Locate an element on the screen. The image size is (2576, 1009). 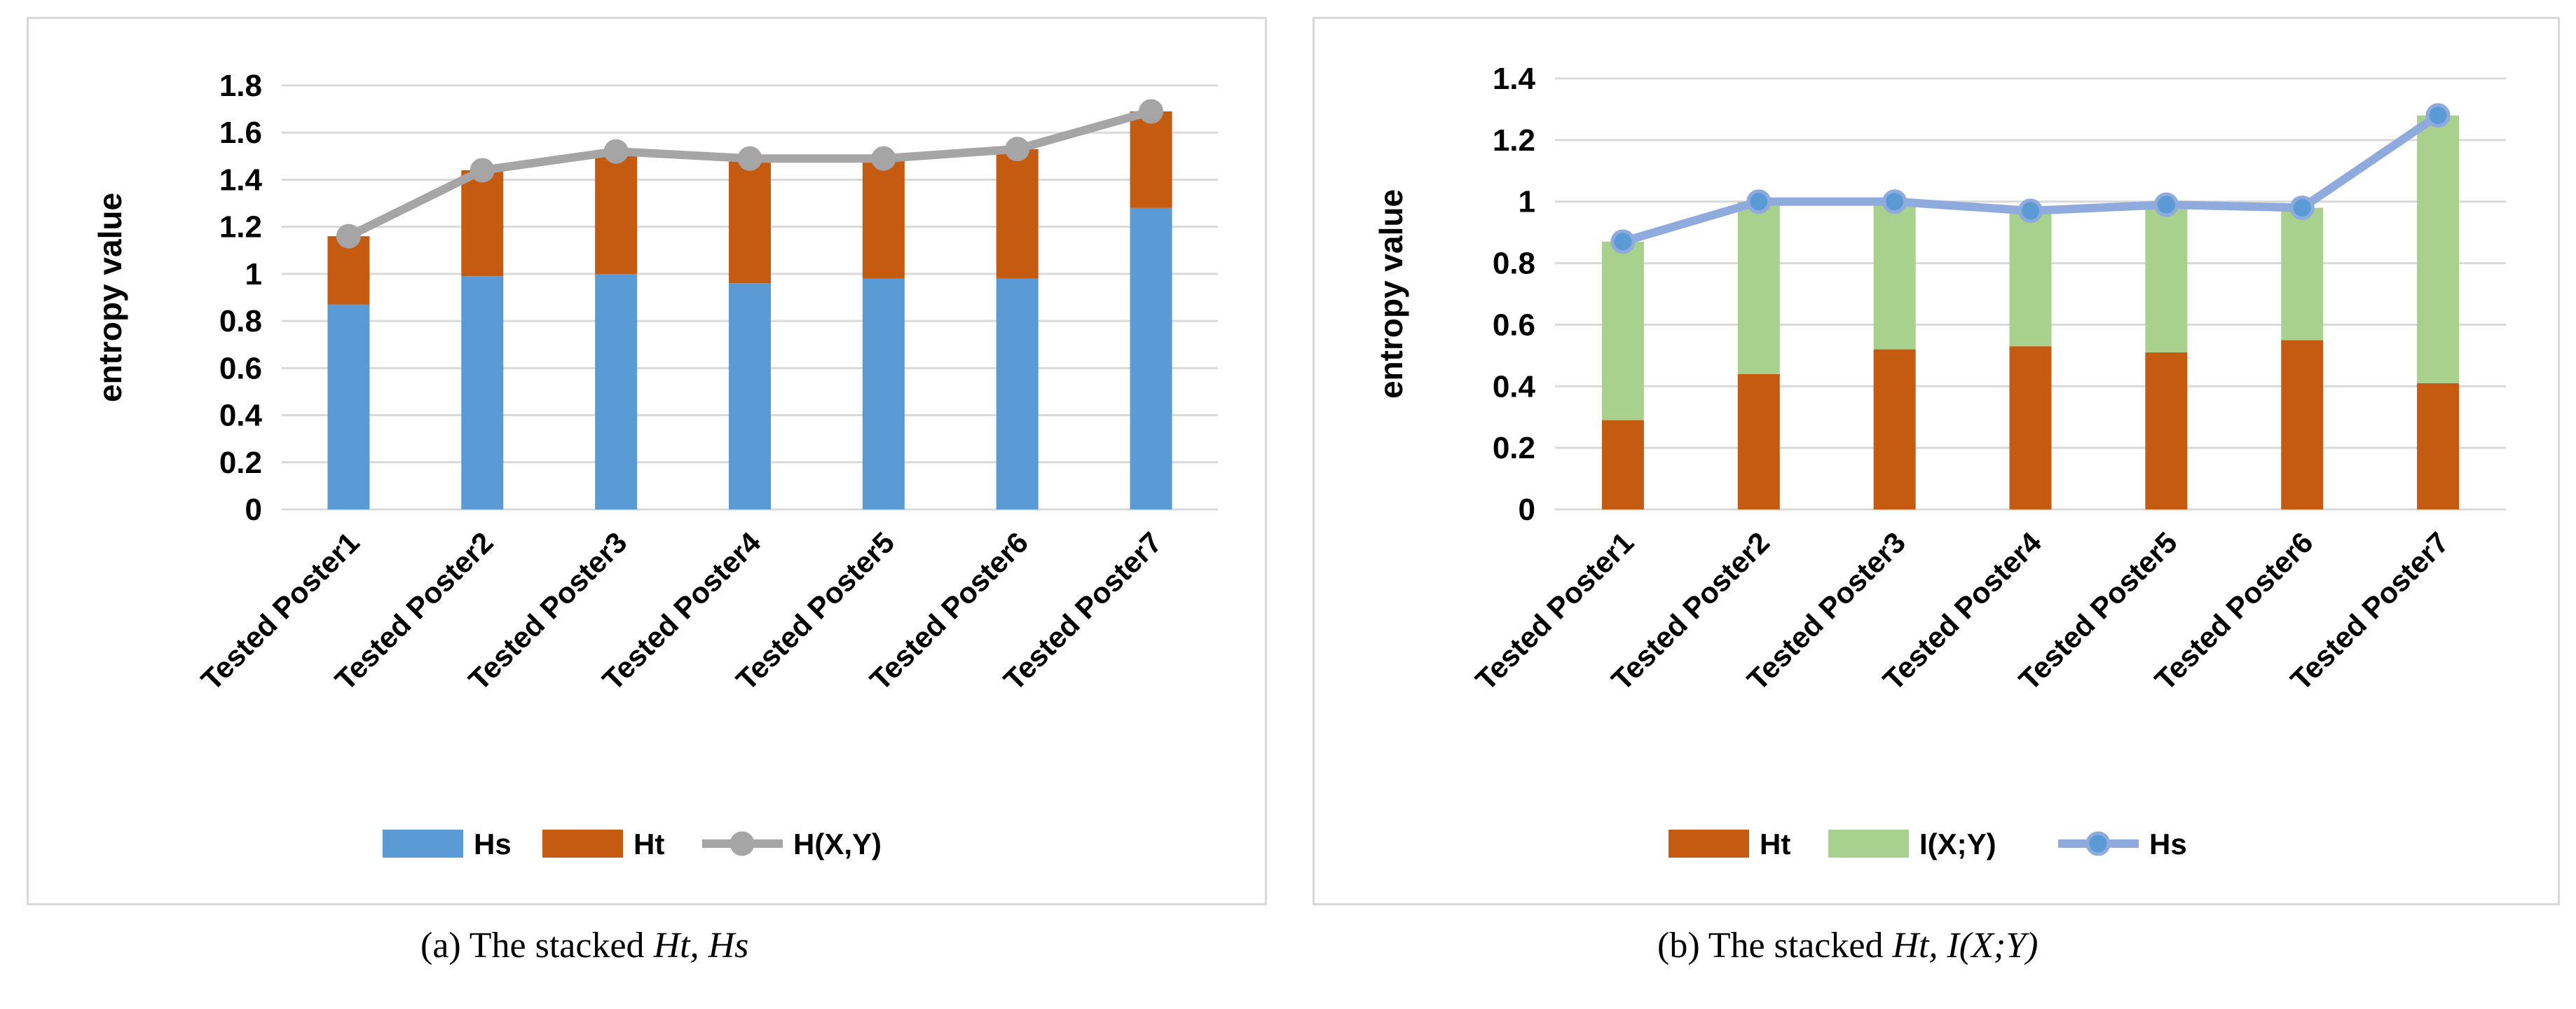
legend: Ht I(X;Y) Hs is located at coordinates (1928, 844).